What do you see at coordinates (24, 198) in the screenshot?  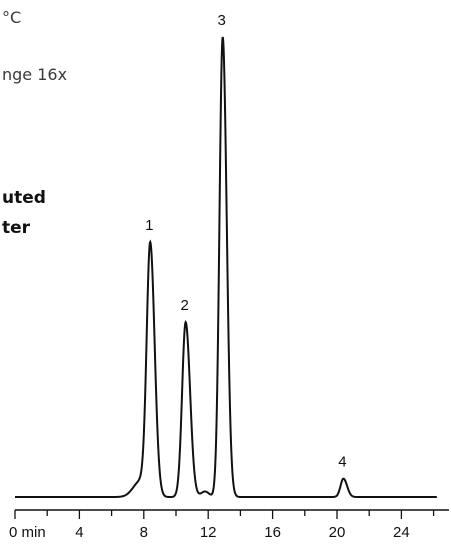 I see `legend-text-fragment-3: uted` at bounding box center [24, 198].